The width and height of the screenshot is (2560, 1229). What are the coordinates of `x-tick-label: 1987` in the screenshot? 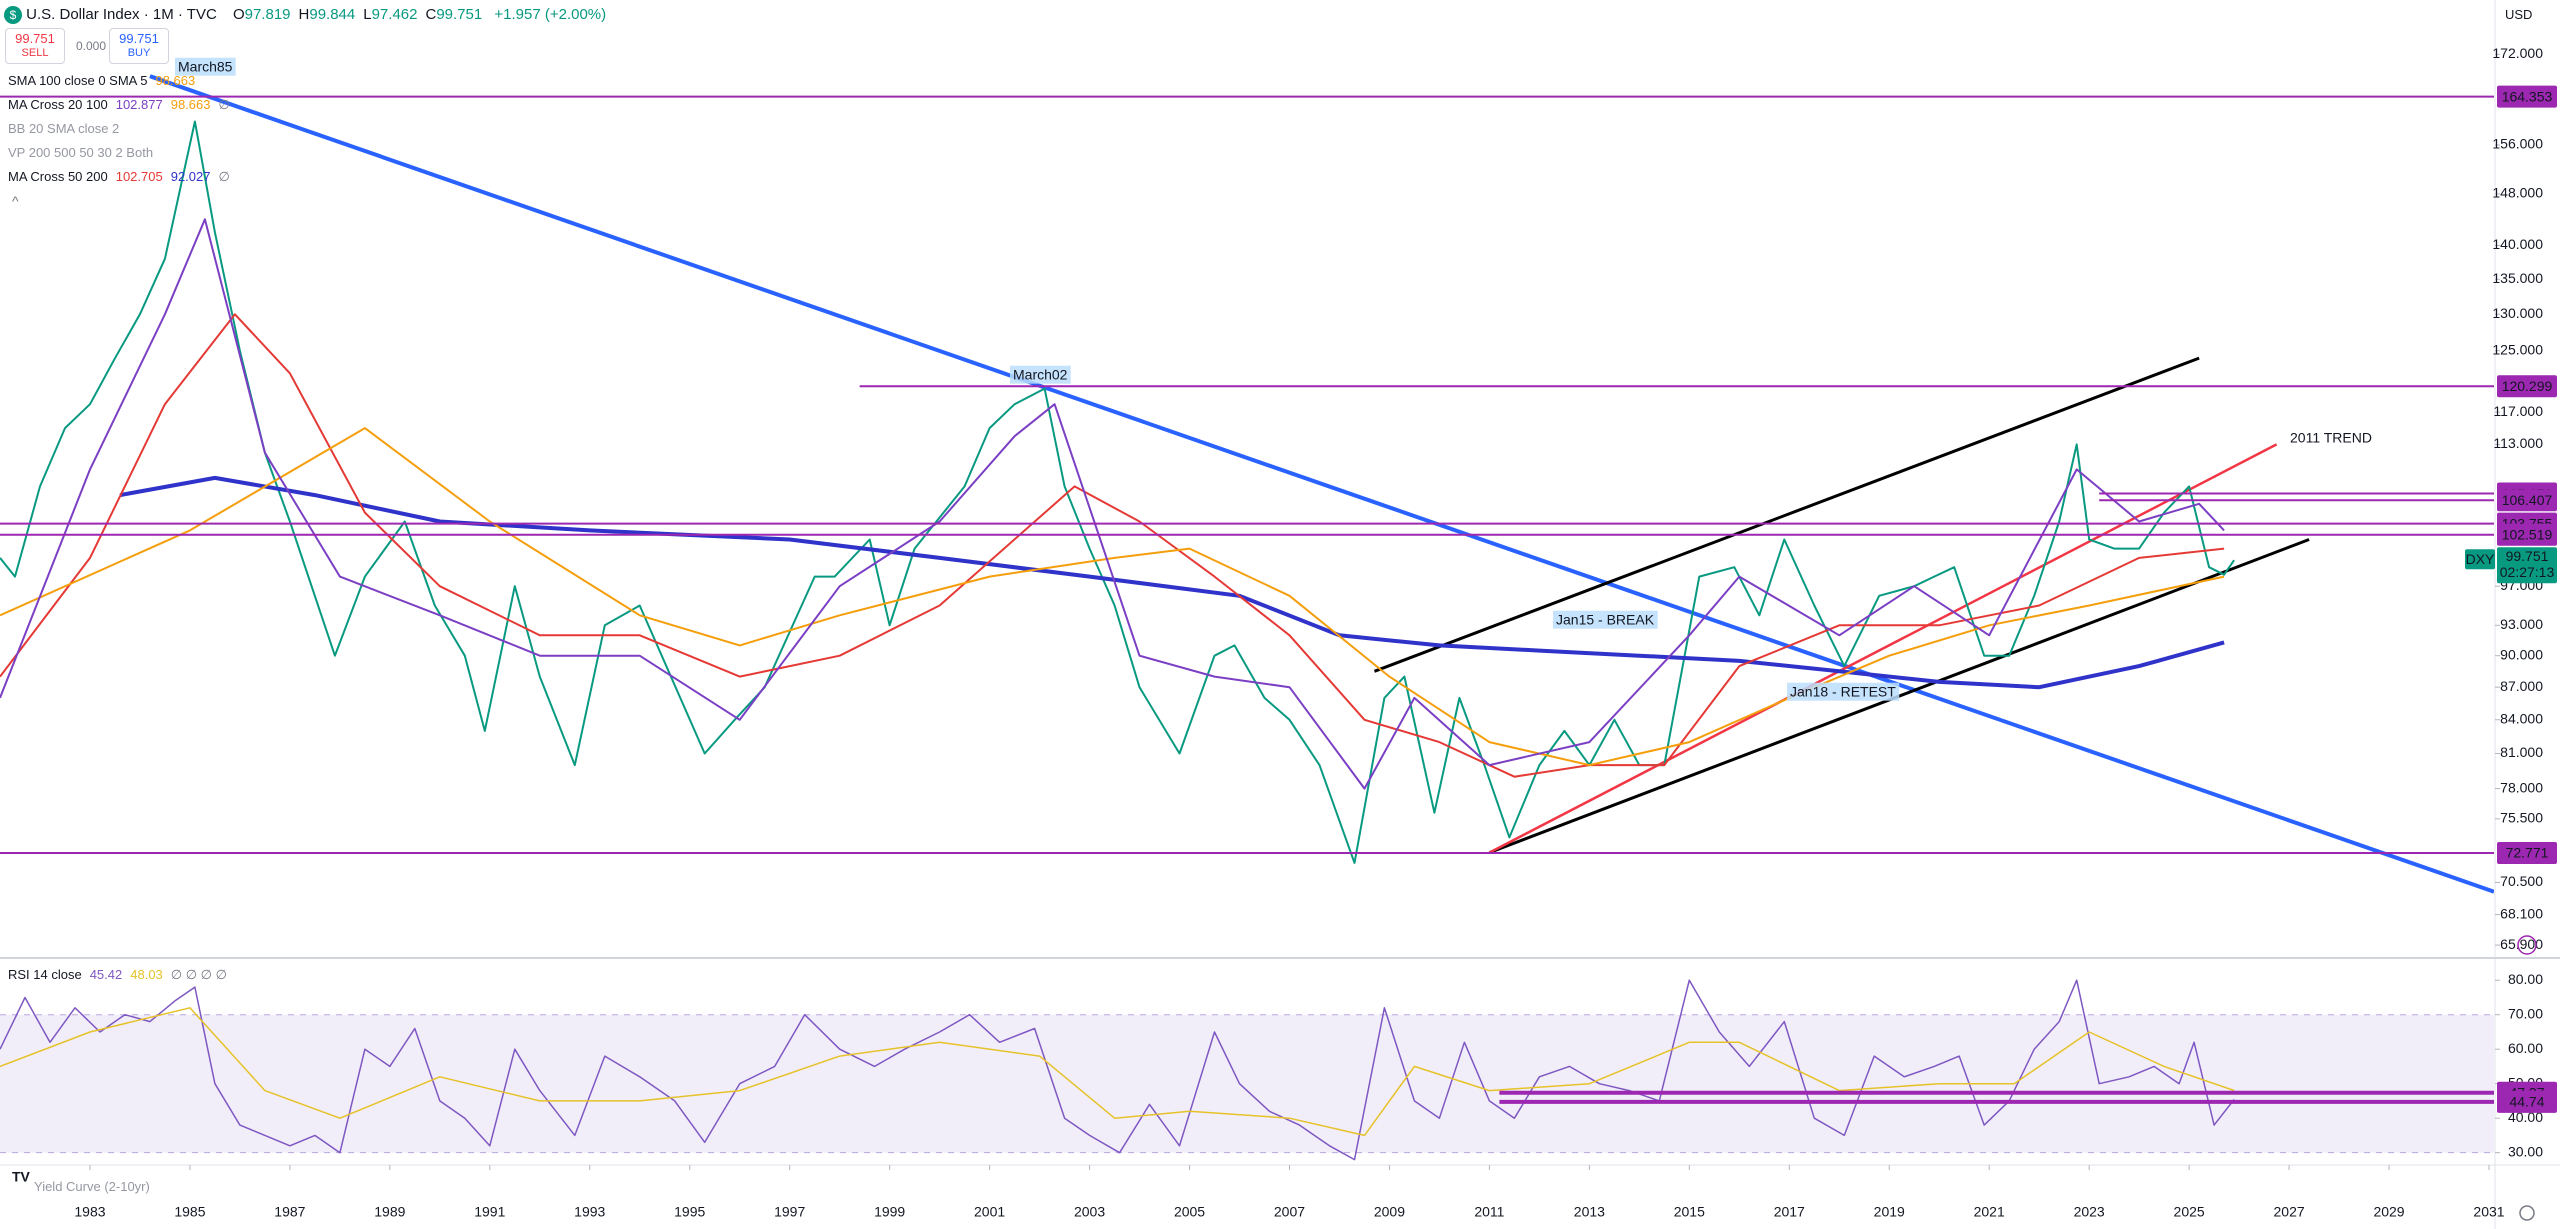 It's located at (289, 1212).